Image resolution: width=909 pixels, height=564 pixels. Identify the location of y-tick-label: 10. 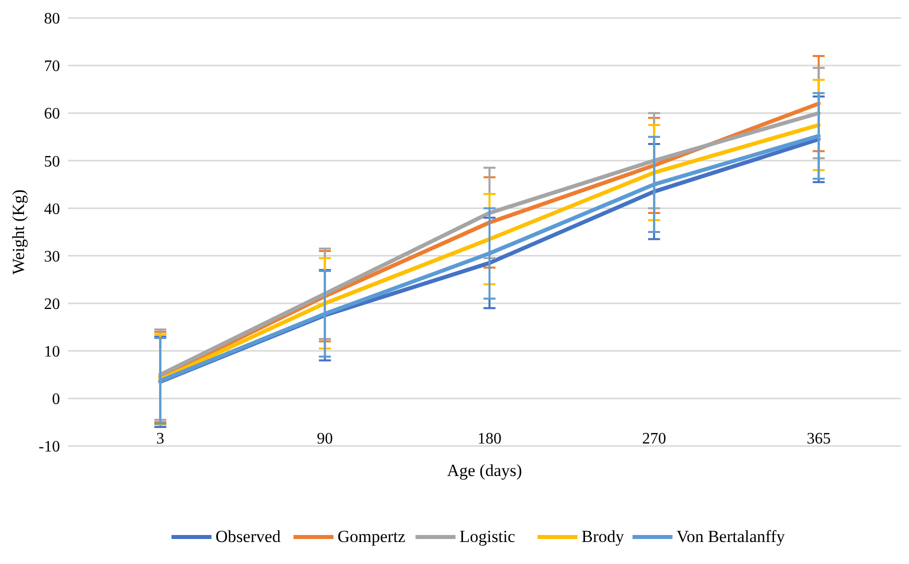
(52, 351).